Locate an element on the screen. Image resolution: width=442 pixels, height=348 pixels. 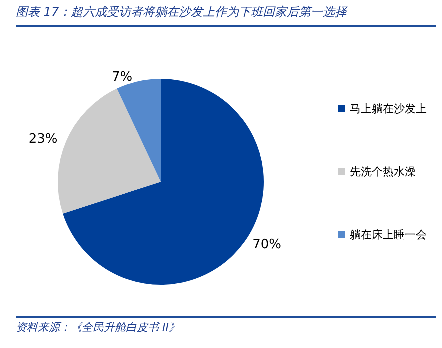
text: 资料来源：《全民升舱白皮书 II》 is located at coordinates (98, 327).